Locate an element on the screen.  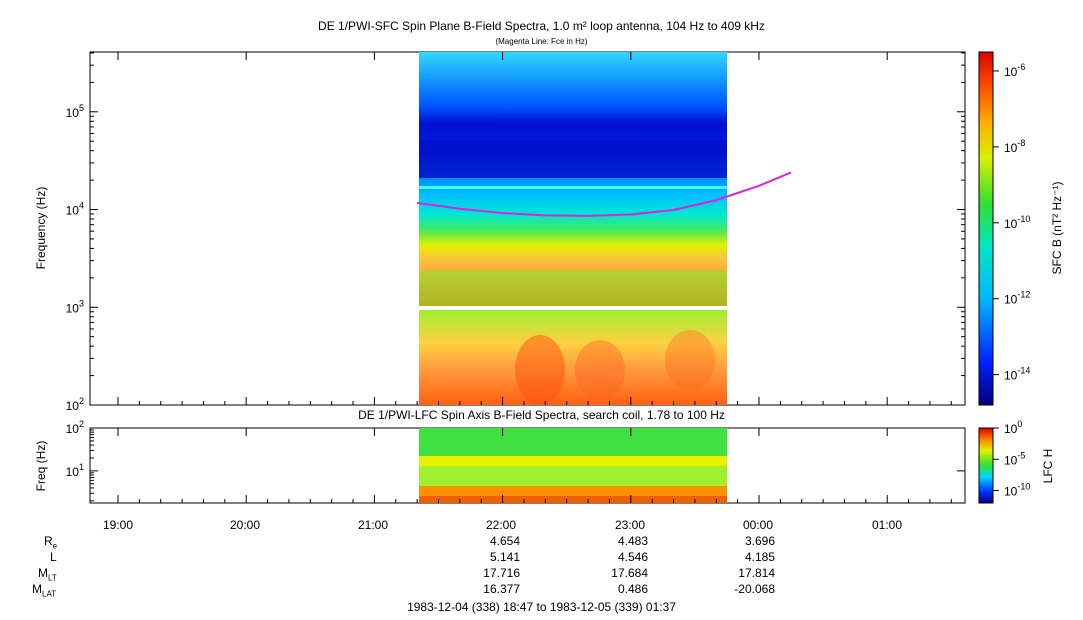
top-y-axis-label: Frequency (Hz) is located at coordinates (41, 228).